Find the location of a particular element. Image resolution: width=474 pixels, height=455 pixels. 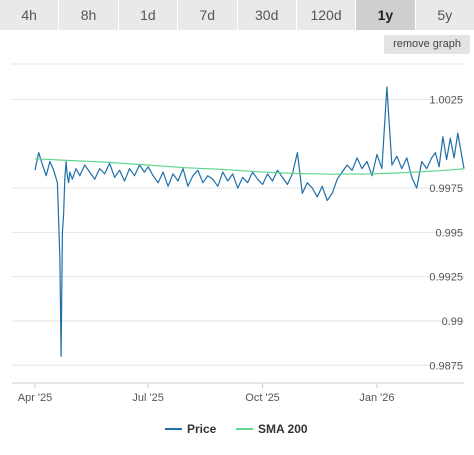

tab-1d: 1d is located at coordinates (148, 15).